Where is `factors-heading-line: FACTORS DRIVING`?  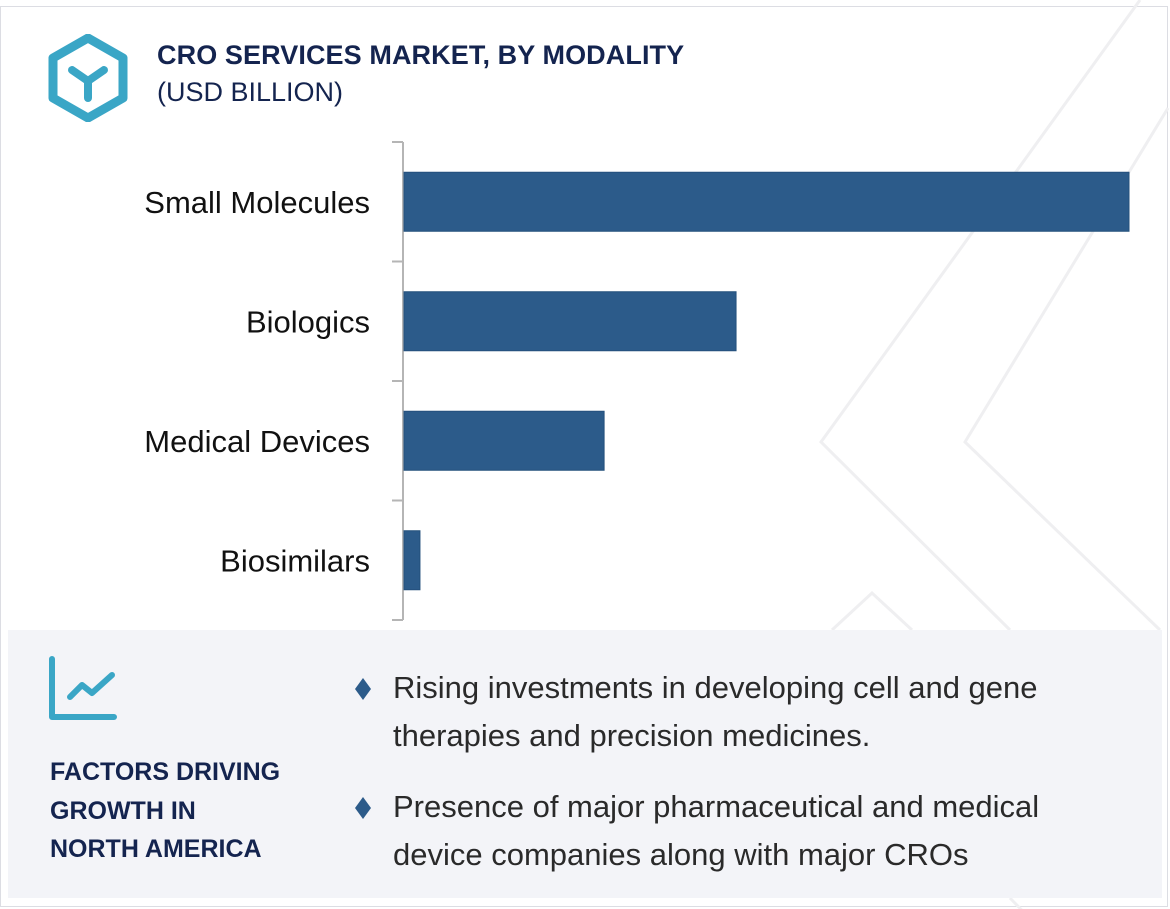
factors-heading-line: FACTORS DRIVING is located at coordinates (165, 772).